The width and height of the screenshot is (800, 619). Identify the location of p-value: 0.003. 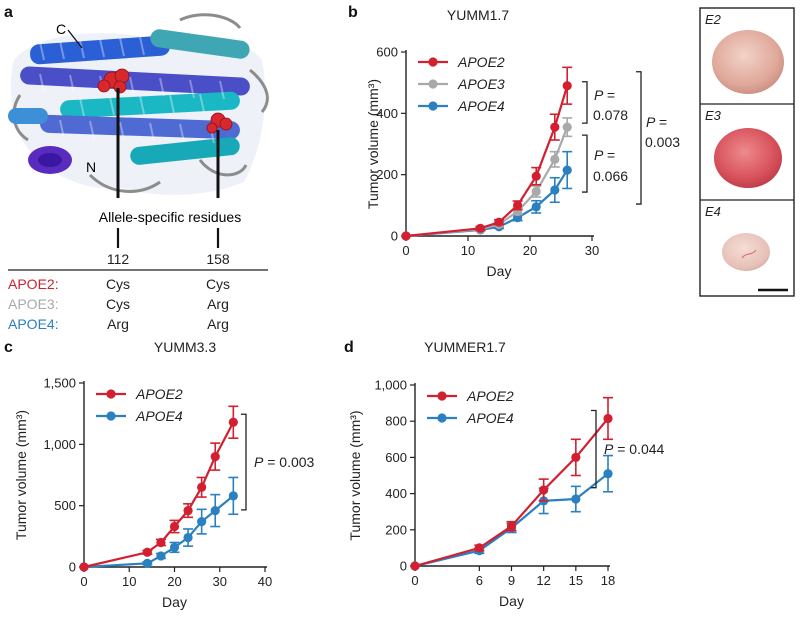
(662, 142).